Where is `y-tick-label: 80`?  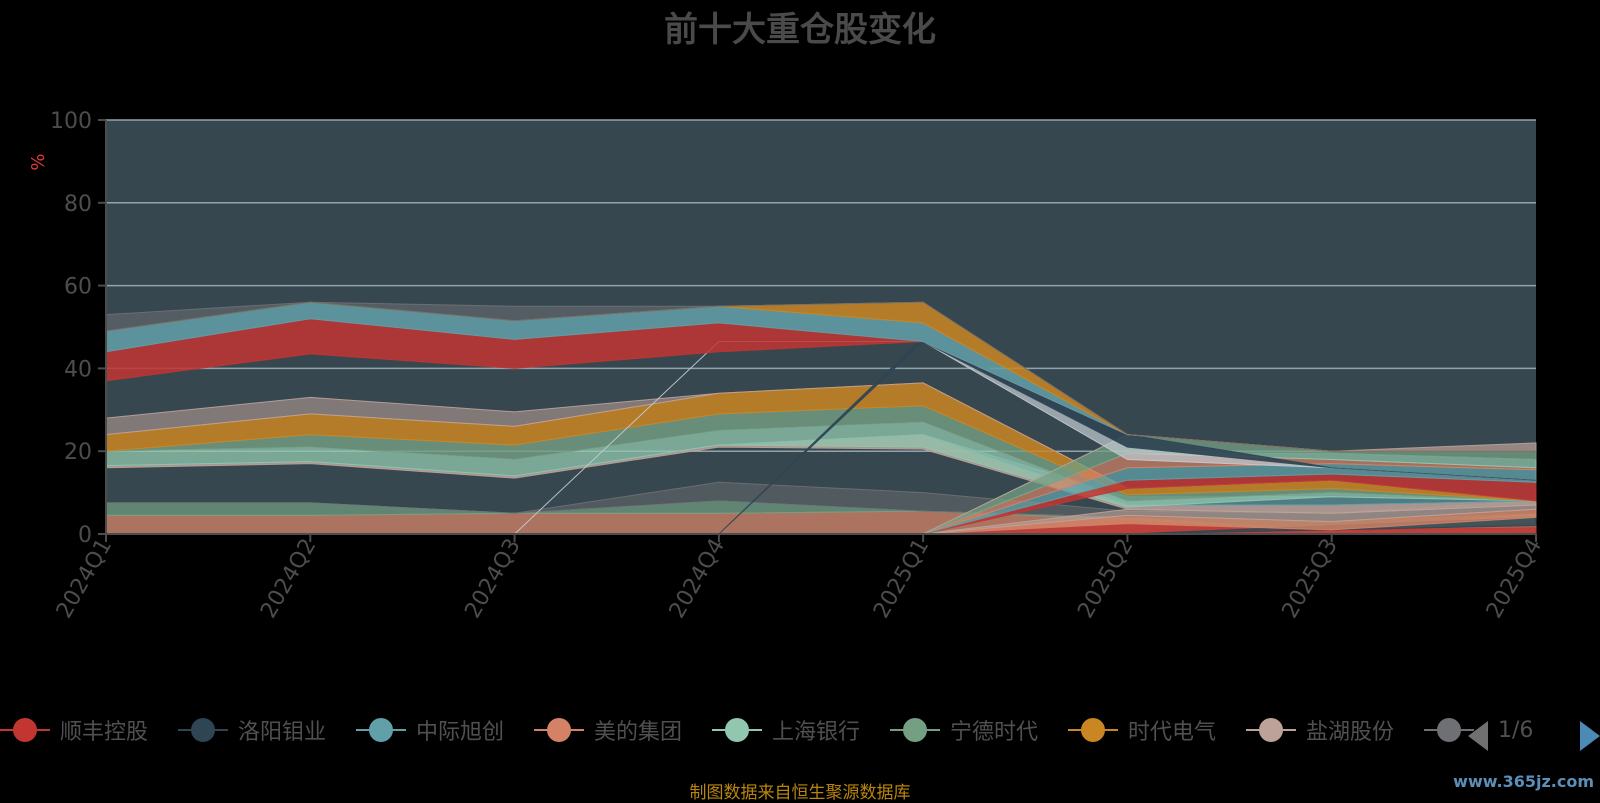
y-tick-label: 80 is located at coordinates (78, 204).